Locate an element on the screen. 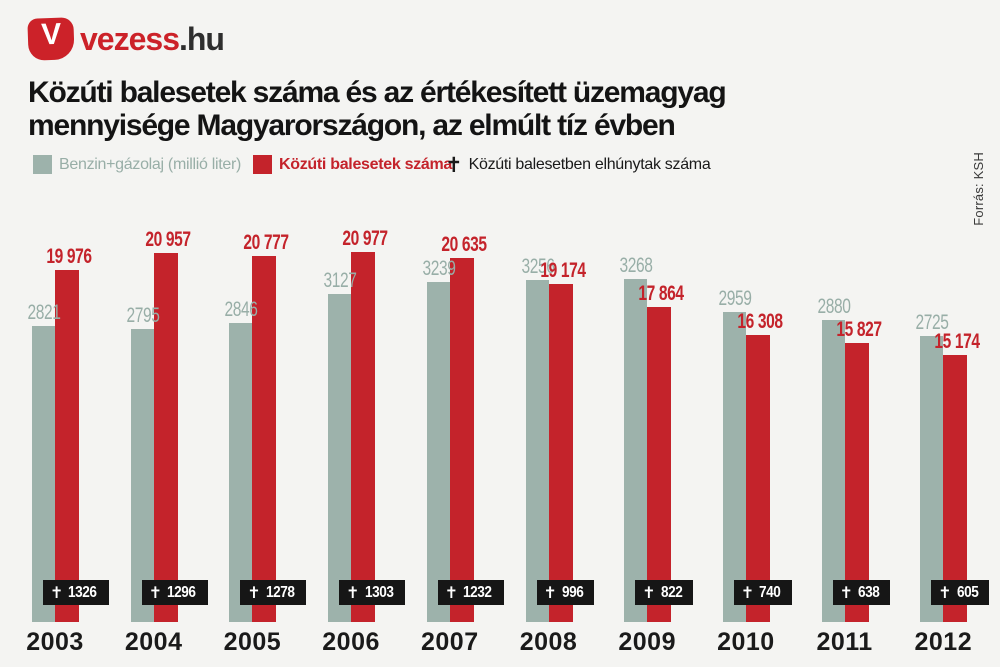  bar-group-2010: 2959 16 308 ✝ 740 2010 is located at coordinates (754, 446).